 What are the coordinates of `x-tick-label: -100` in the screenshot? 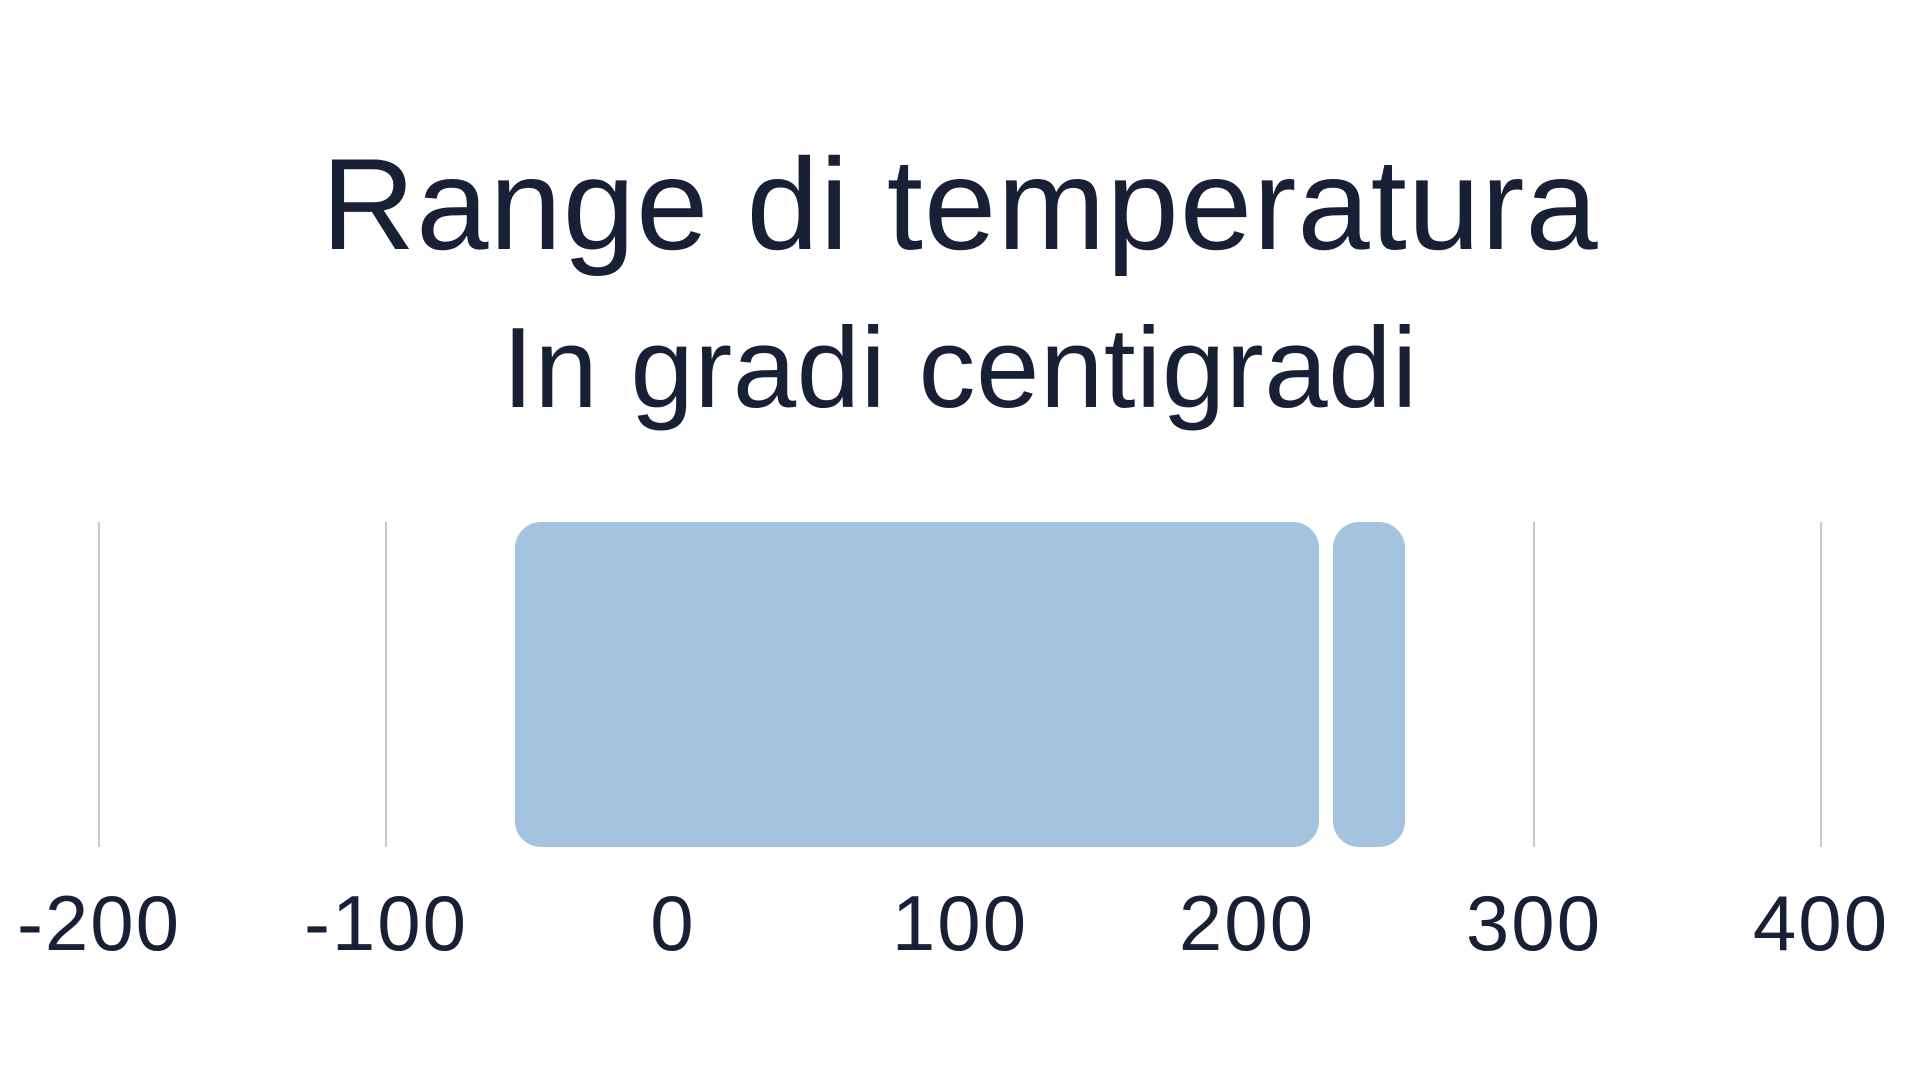 It's located at (386, 923).